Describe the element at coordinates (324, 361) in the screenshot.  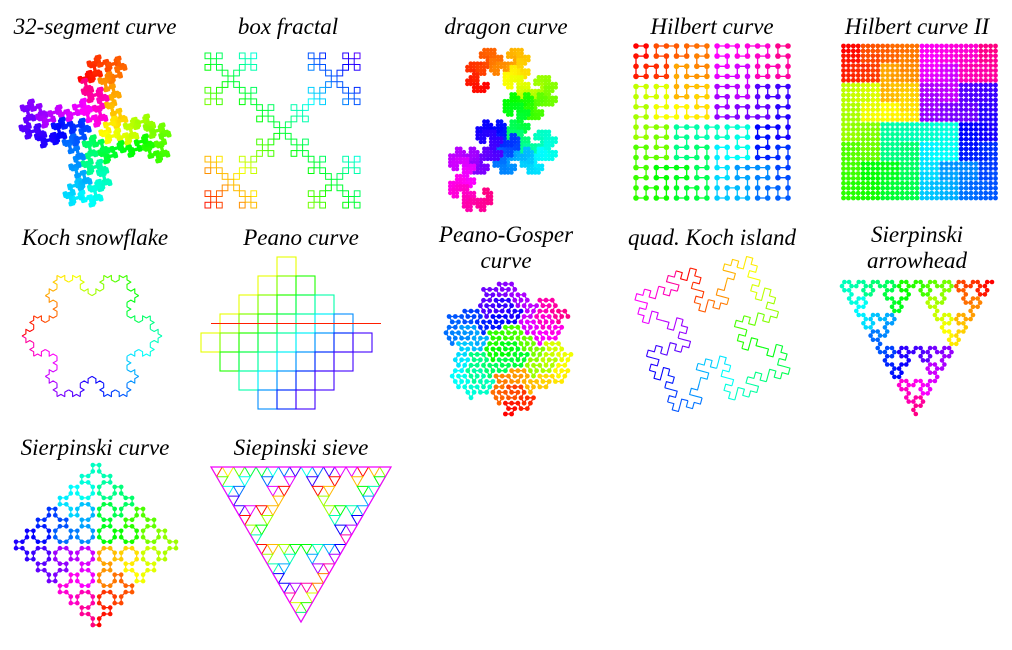
I see `peano-cell` at that location.